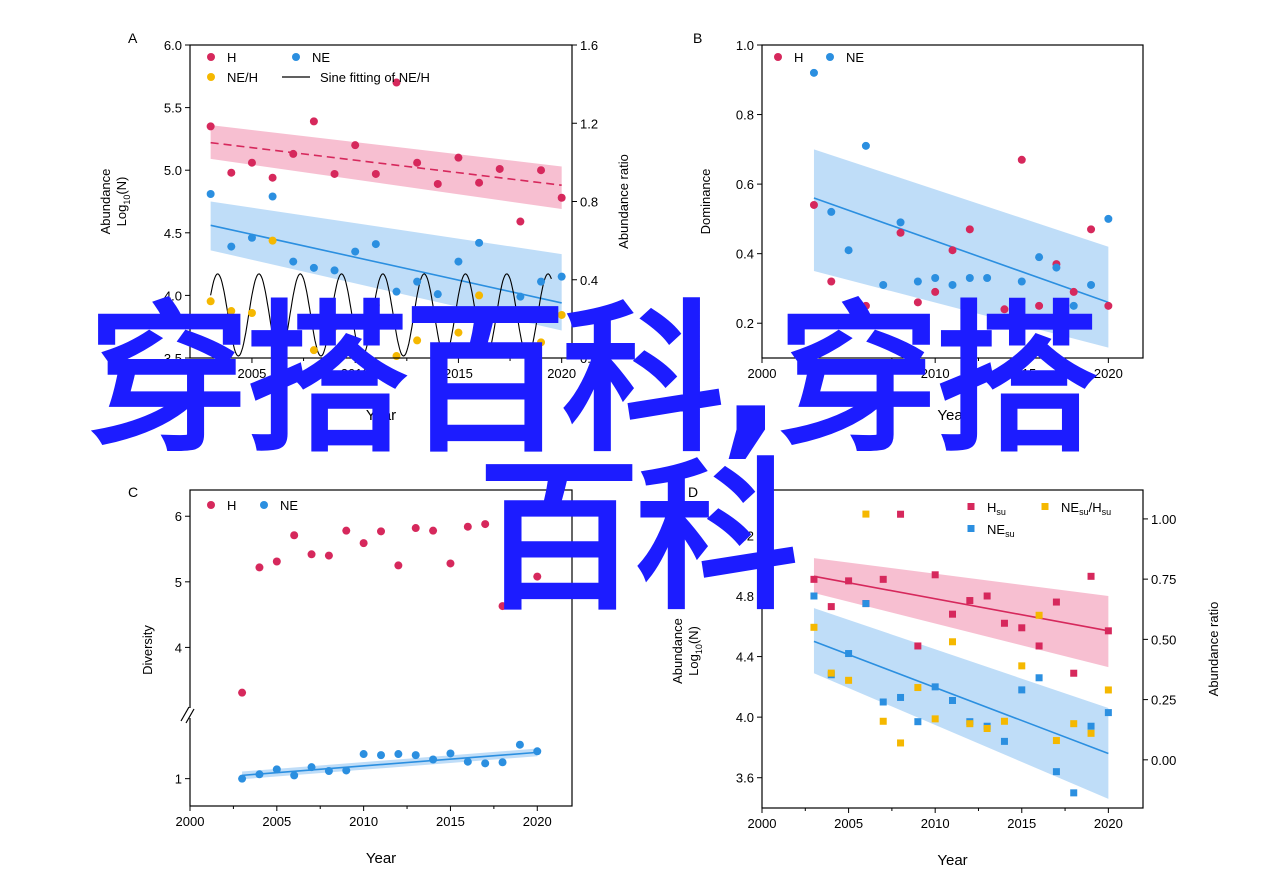  I want to click on panel-label-c: C, so click(133, 492).